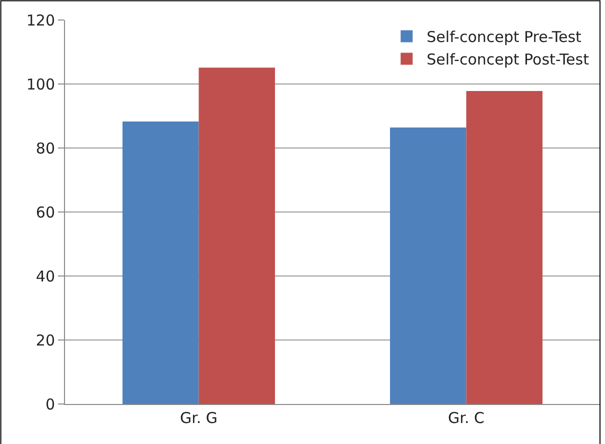 This screenshot has width=605, height=444. What do you see at coordinates (504, 37) in the screenshot?
I see `legend-label: Self-concept Pre-Test` at bounding box center [504, 37].